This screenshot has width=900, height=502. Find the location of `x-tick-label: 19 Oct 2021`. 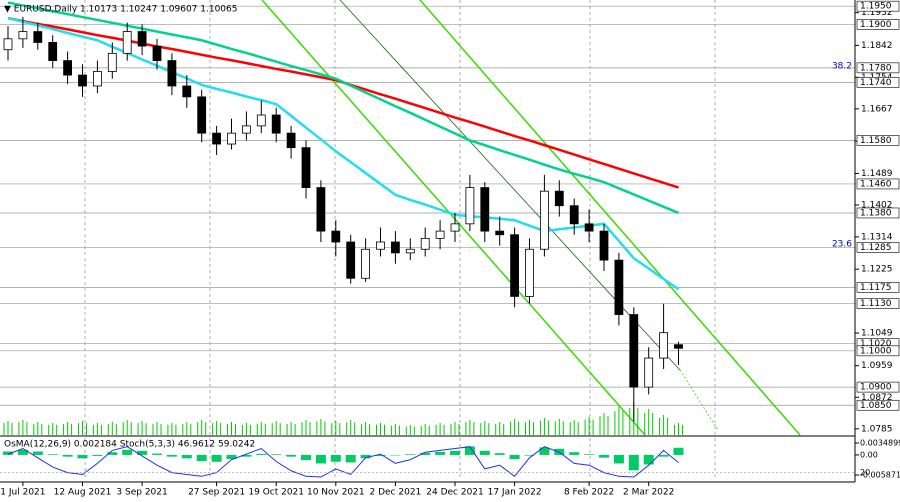

x-tick-label: 19 Oct 2021 is located at coordinates (276, 493).